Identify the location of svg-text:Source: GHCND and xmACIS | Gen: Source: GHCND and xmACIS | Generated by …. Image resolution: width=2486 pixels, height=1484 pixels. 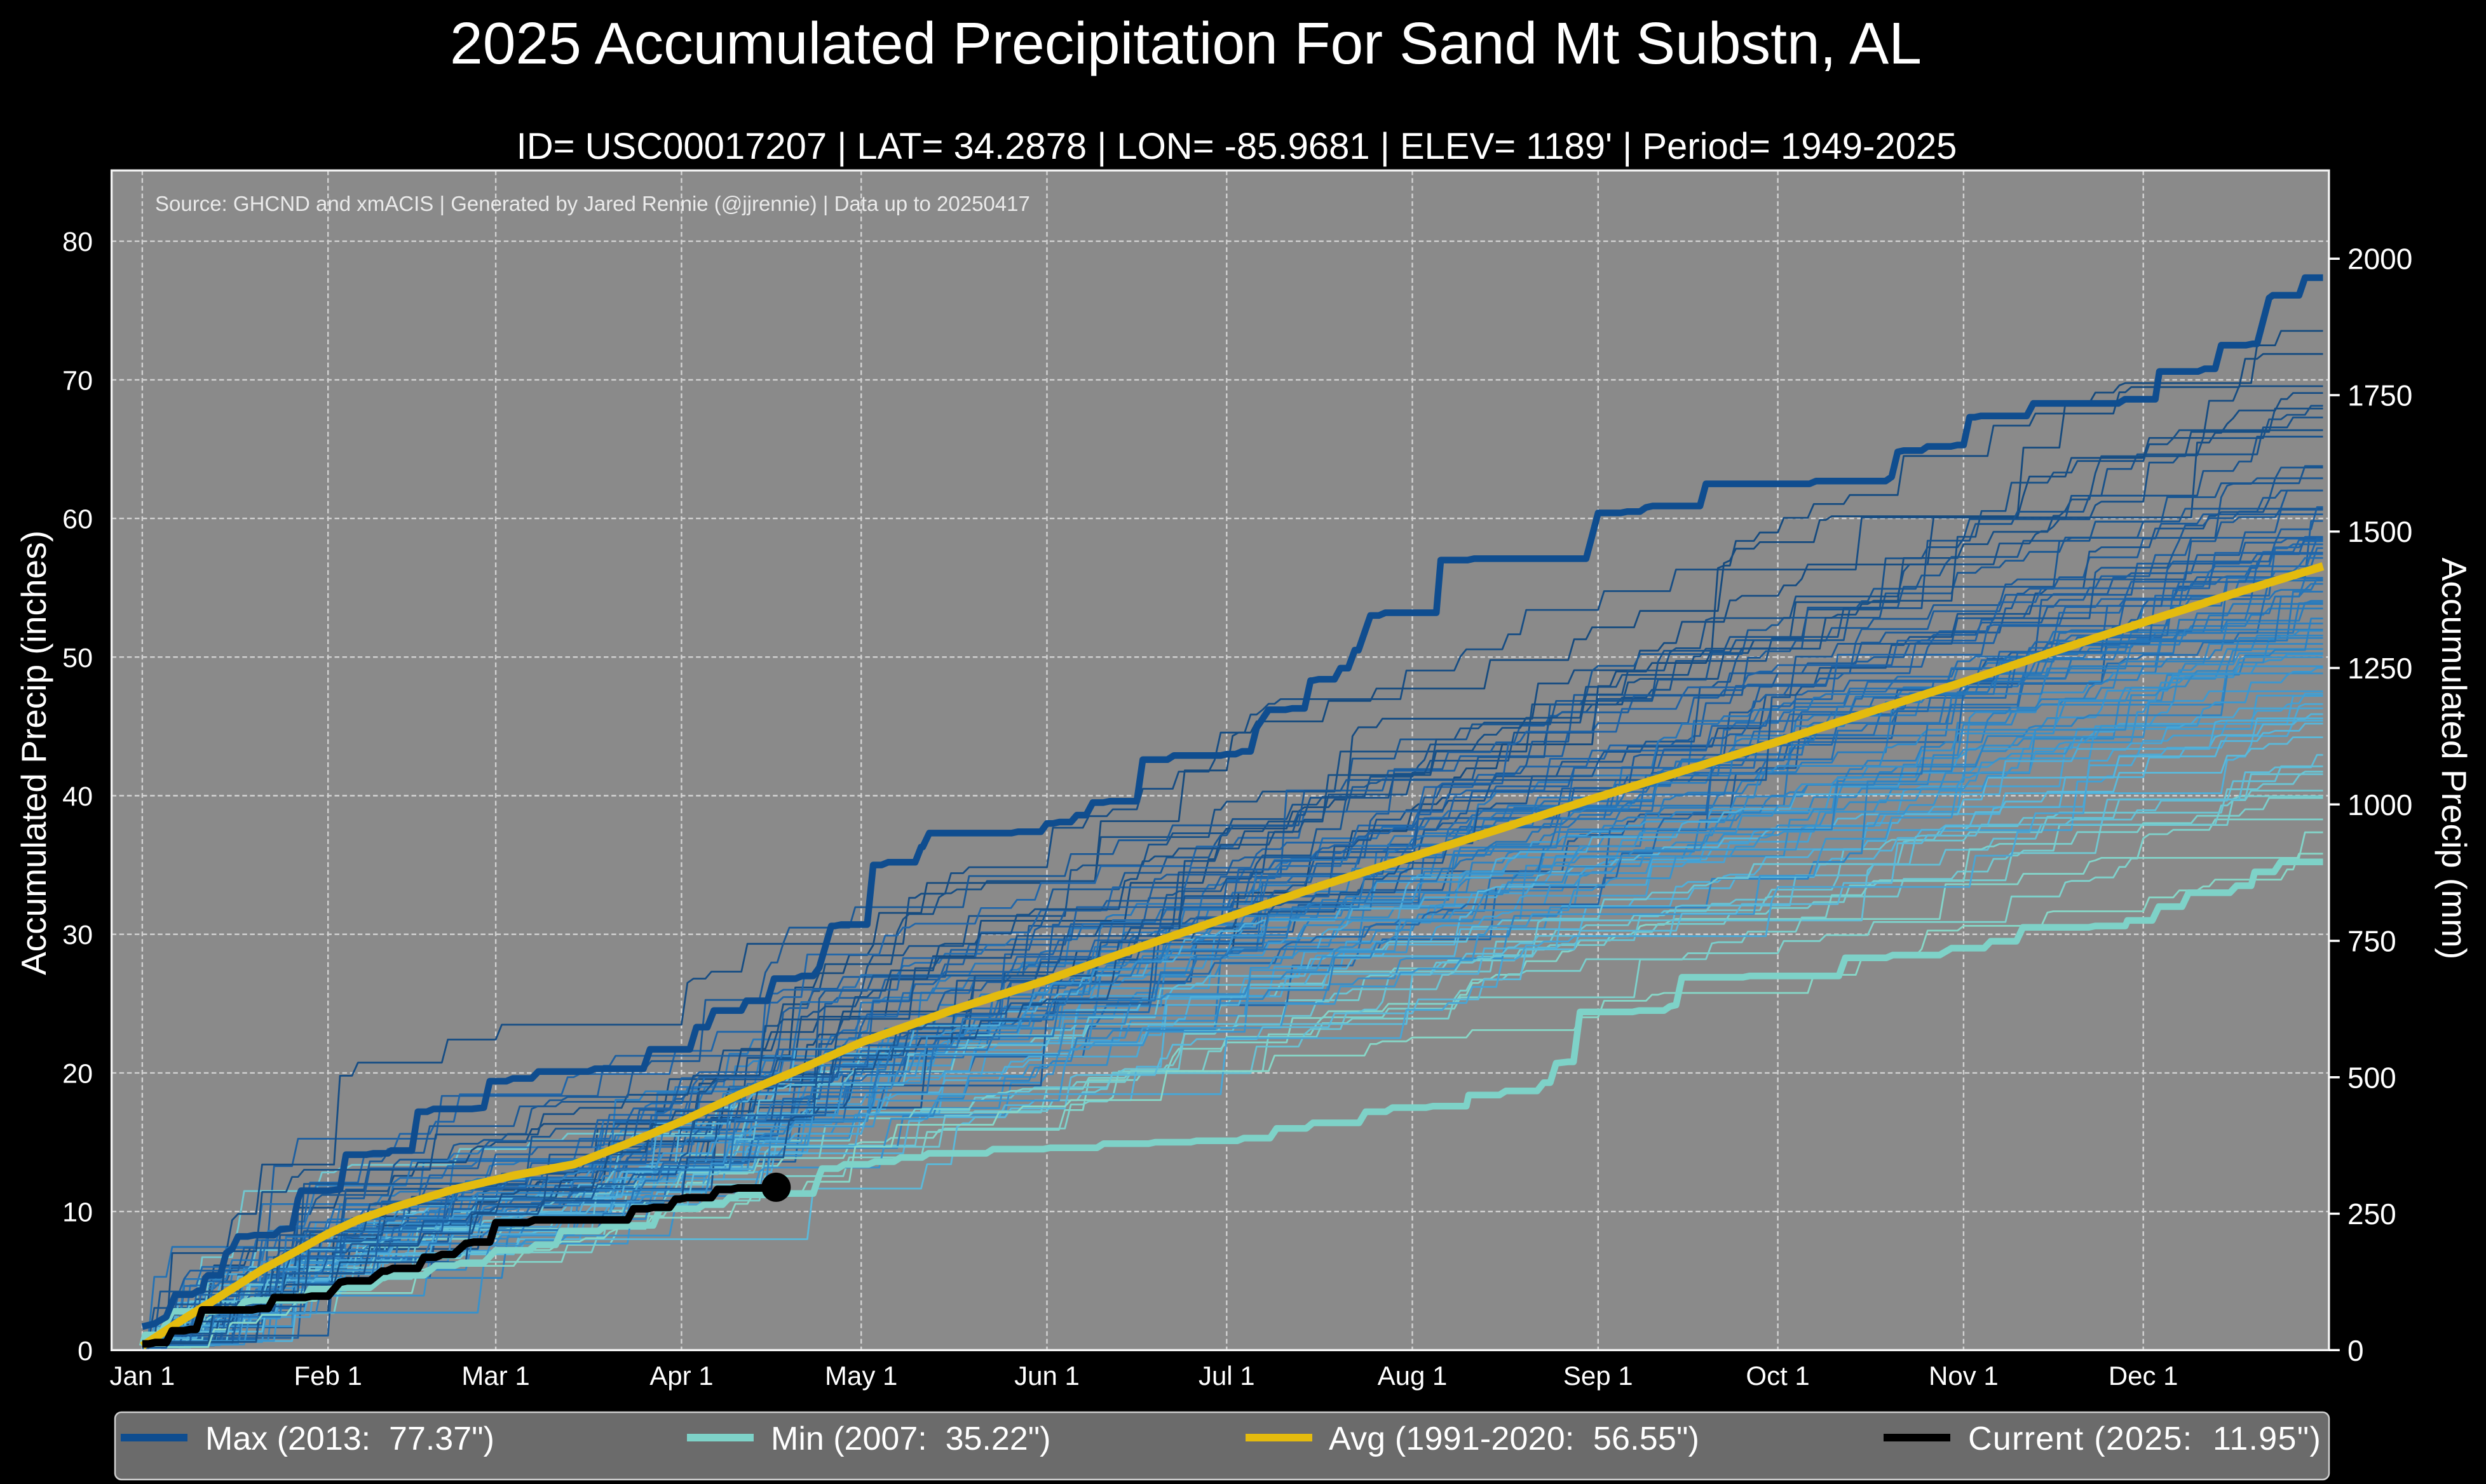
(592, 203).